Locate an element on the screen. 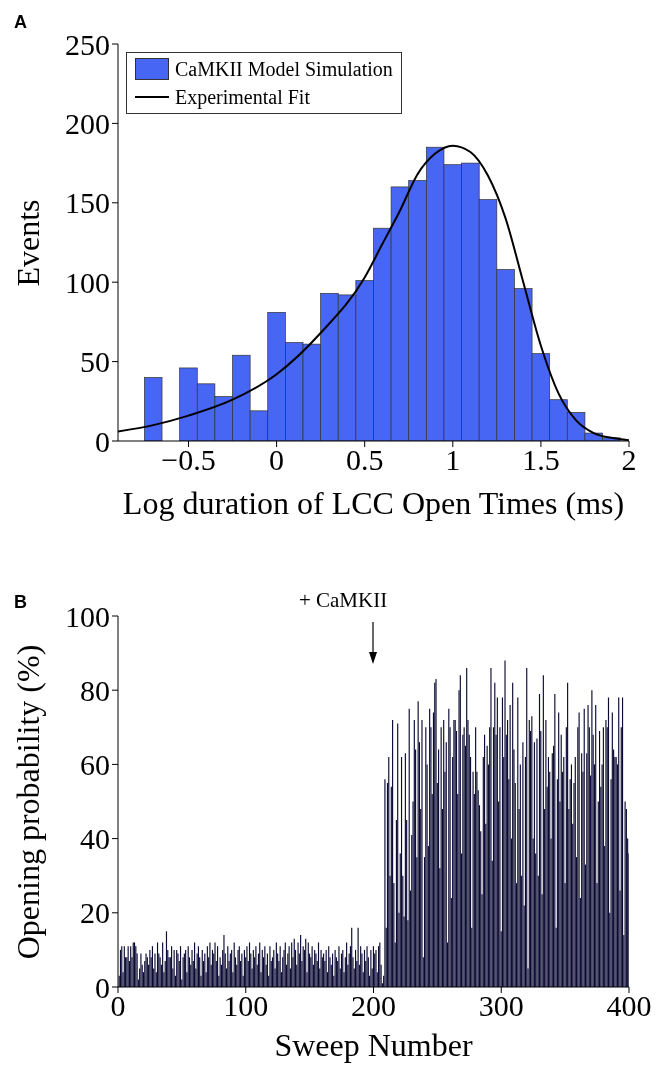 The height and width of the screenshot is (1085, 662). y-tick-label: 60 is located at coordinates (95, 765).